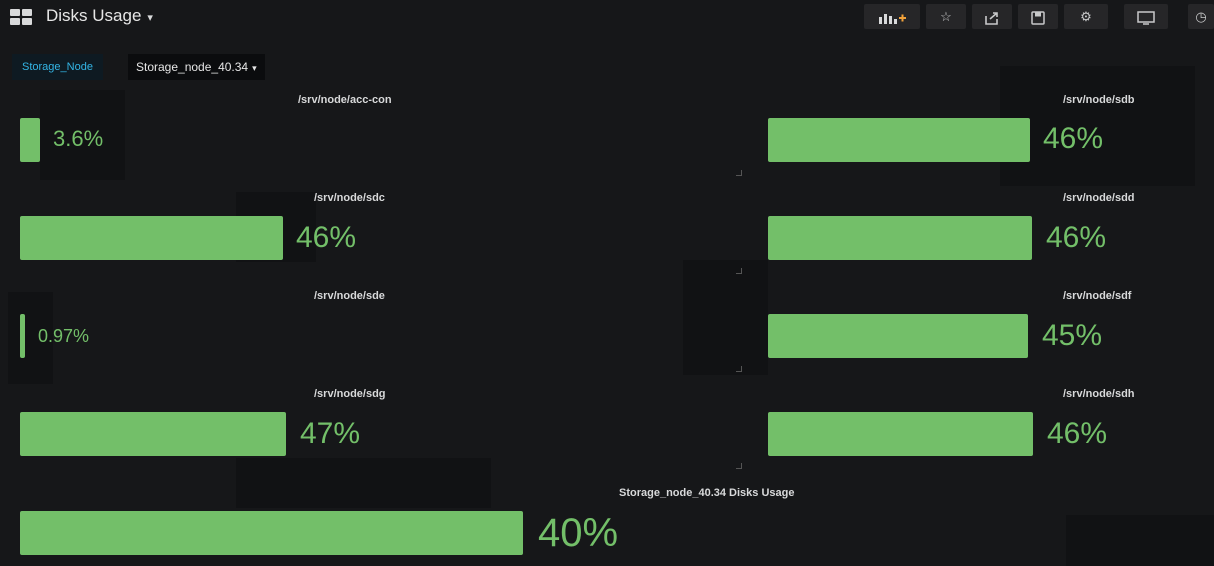 The width and height of the screenshot is (1214, 566). I want to click on variable-value: Storage_node_40.34, so click(192, 67).